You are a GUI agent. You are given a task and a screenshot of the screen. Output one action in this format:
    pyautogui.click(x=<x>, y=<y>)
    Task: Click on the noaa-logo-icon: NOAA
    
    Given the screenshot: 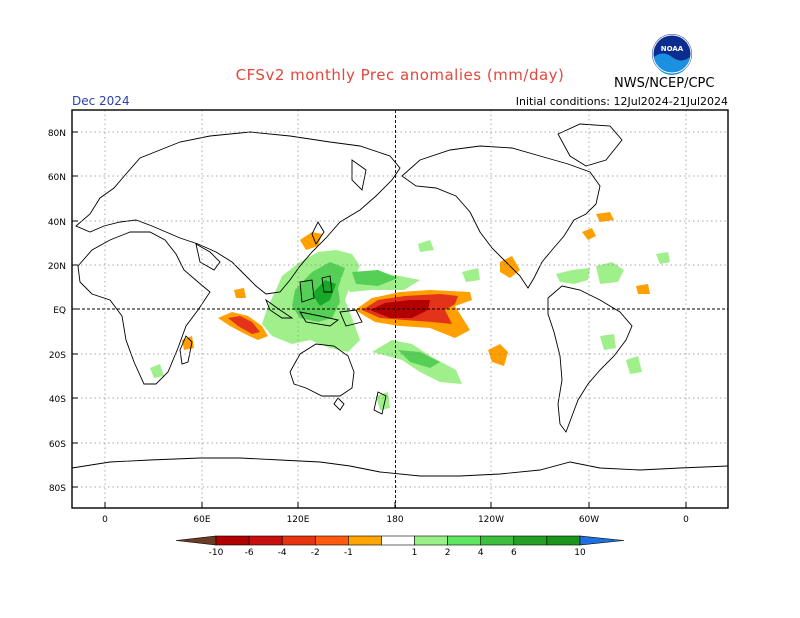 What is the action you would take?
    pyautogui.click(x=672, y=54)
    